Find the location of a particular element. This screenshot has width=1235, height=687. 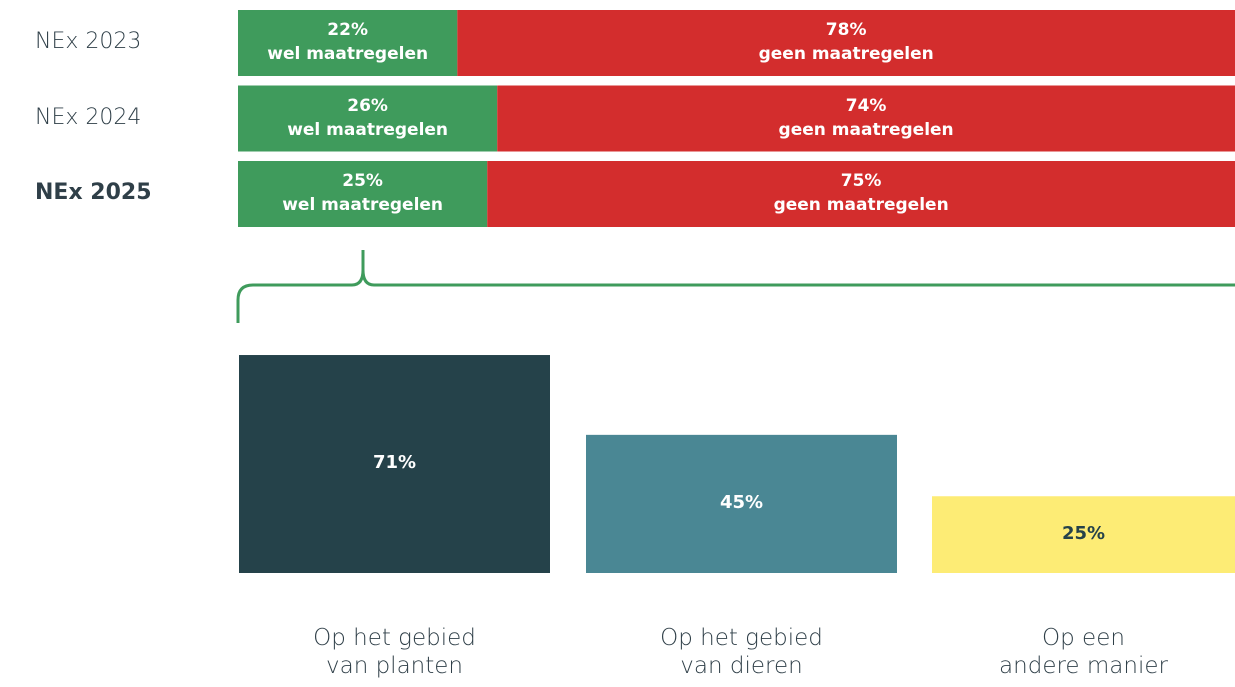

value-label: 45% is located at coordinates (741, 502).